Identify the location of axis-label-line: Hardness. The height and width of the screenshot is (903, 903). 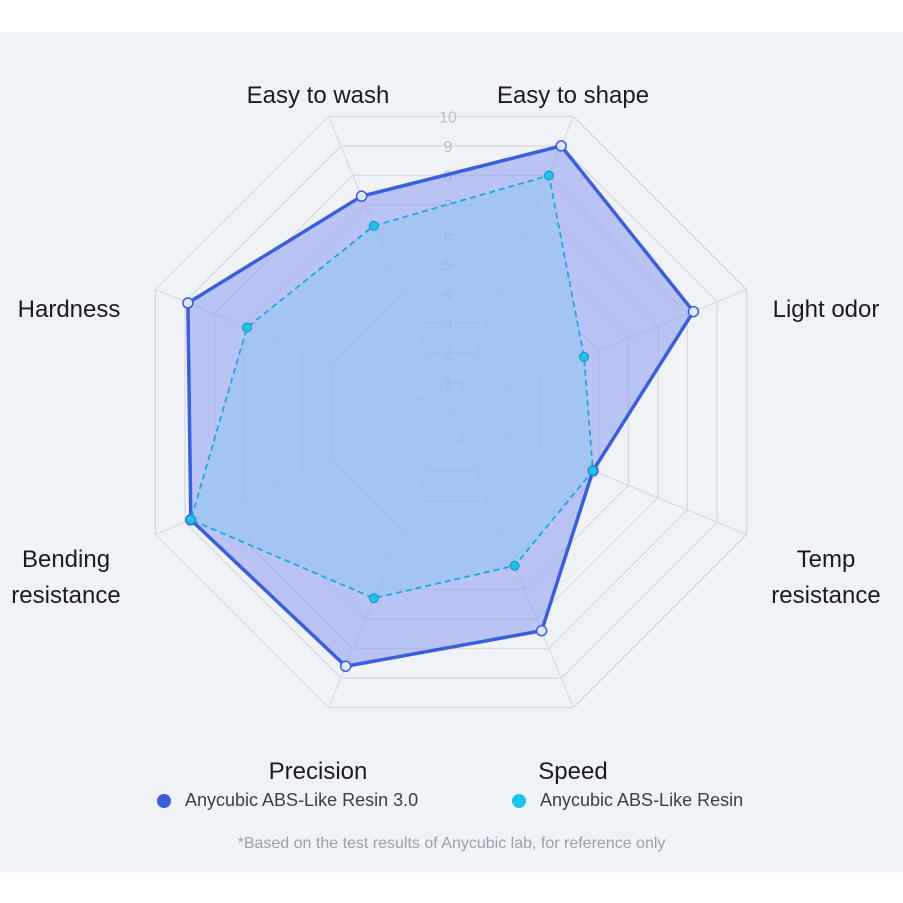
(69, 309).